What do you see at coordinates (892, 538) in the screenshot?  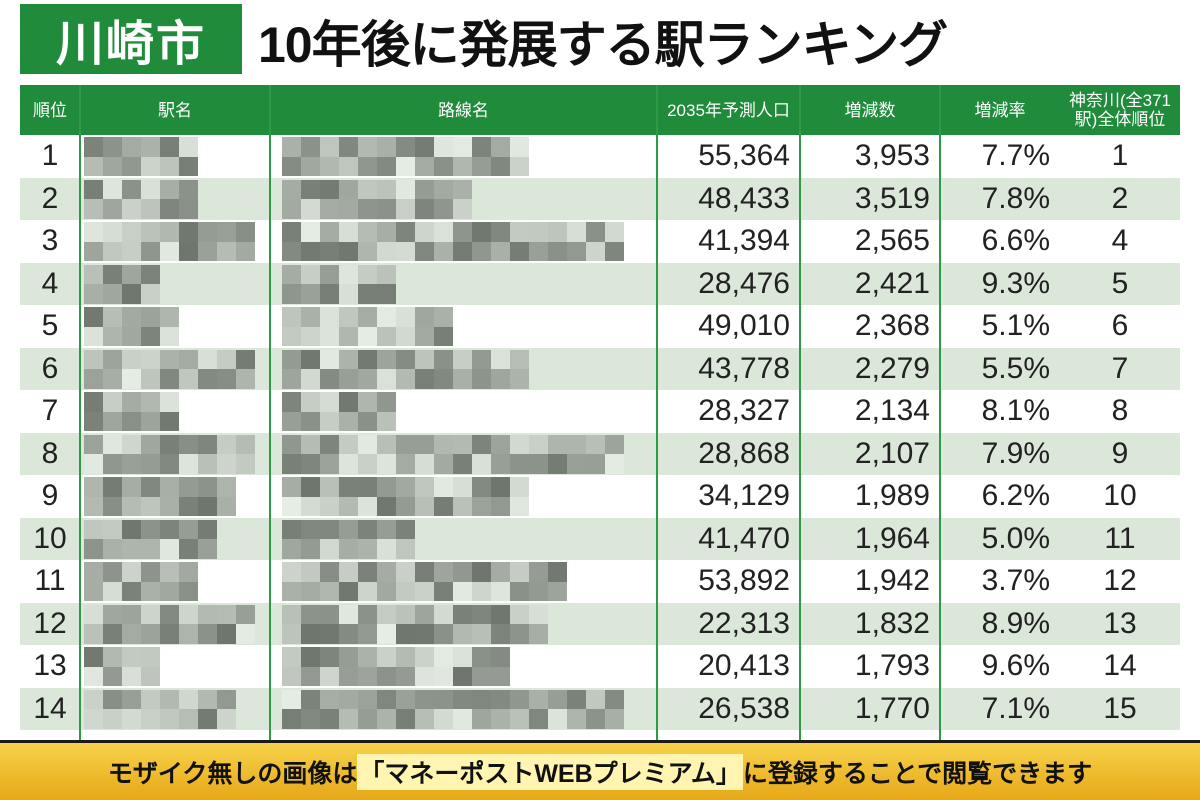 I see `table-cell: 1,964` at bounding box center [892, 538].